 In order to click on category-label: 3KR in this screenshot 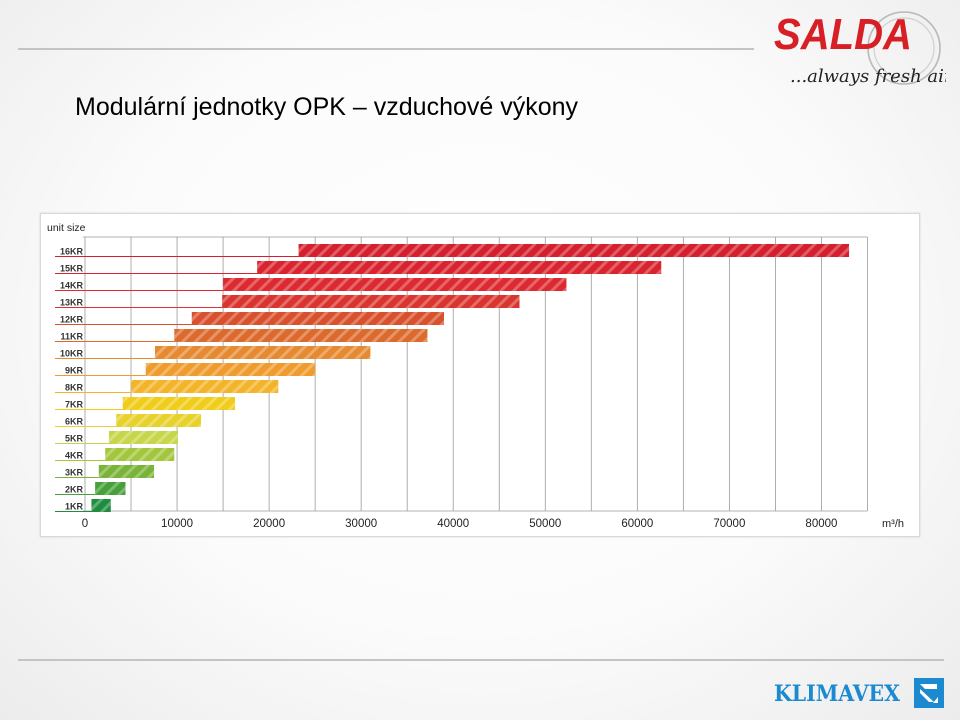, I will do `click(74, 473)`.